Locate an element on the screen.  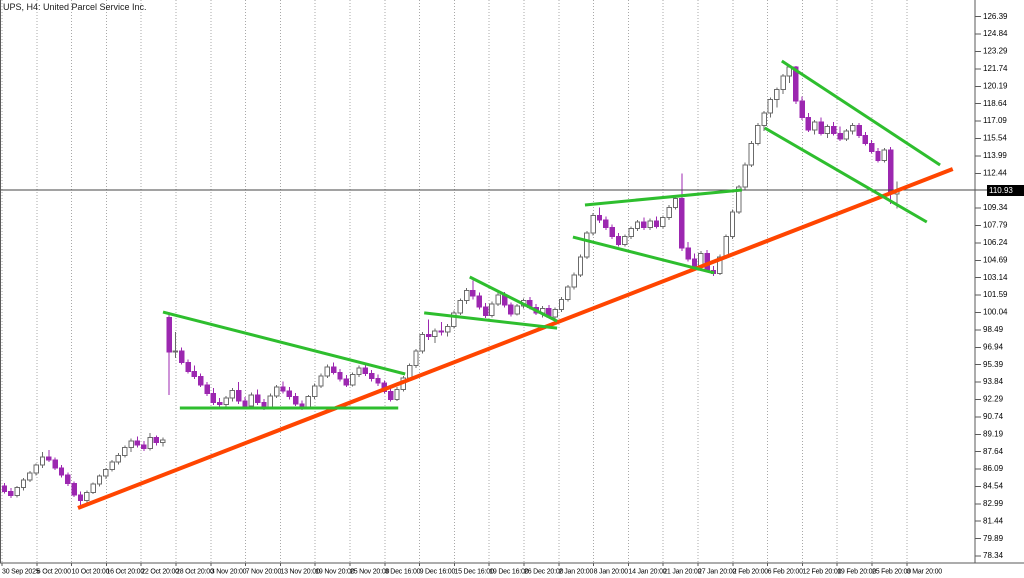
x-axis-label: 8 Jan 20:00 is located at coordinates (611, 572).